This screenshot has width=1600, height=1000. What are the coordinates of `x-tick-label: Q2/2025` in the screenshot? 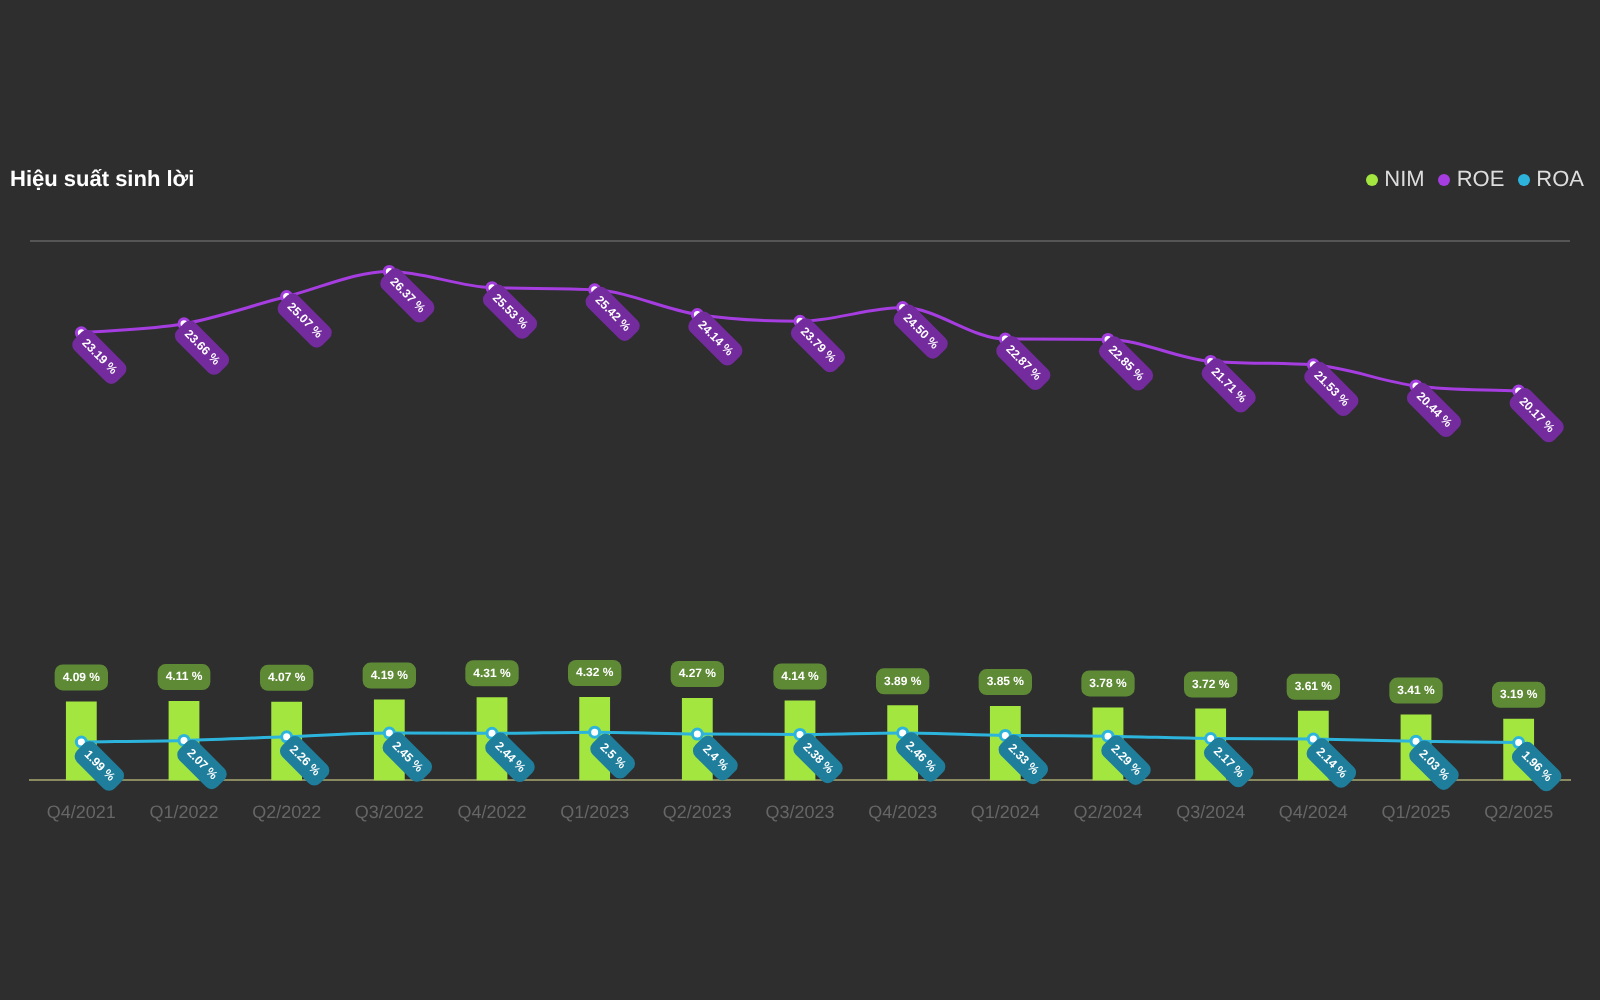 It's located at (1519, 812).